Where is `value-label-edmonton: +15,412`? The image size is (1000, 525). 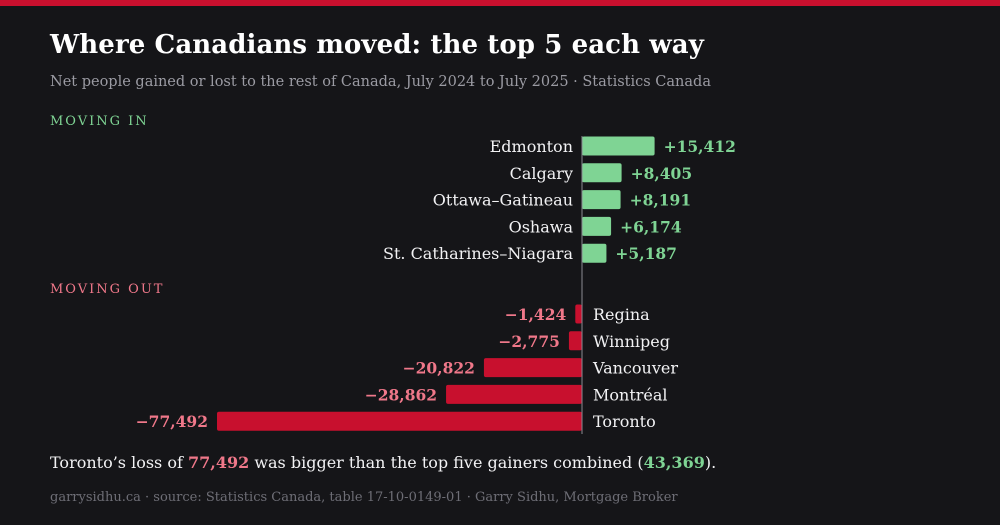 value-label-edmonton: +15,412 is located at coordinates (700, 146).